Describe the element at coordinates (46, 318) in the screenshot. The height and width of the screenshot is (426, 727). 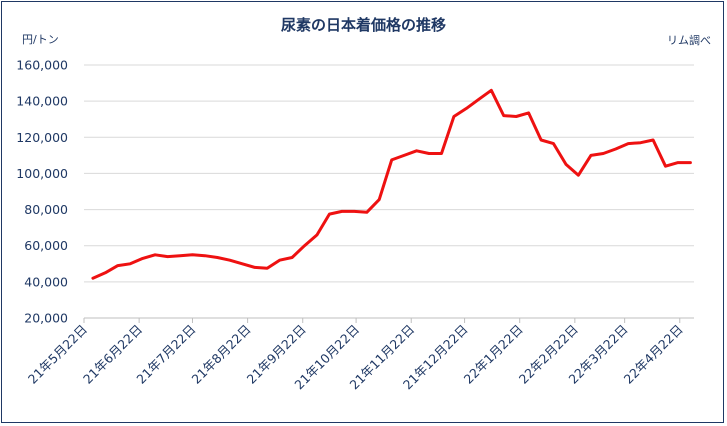
I see `y-tick-label: 20,000` at that location.